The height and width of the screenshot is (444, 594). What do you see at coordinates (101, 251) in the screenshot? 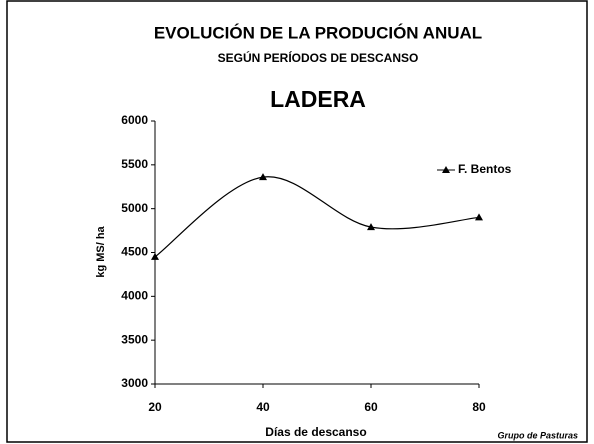
I see `y-axis-label: kg MS/ ha` at bounding box center [101, 251].